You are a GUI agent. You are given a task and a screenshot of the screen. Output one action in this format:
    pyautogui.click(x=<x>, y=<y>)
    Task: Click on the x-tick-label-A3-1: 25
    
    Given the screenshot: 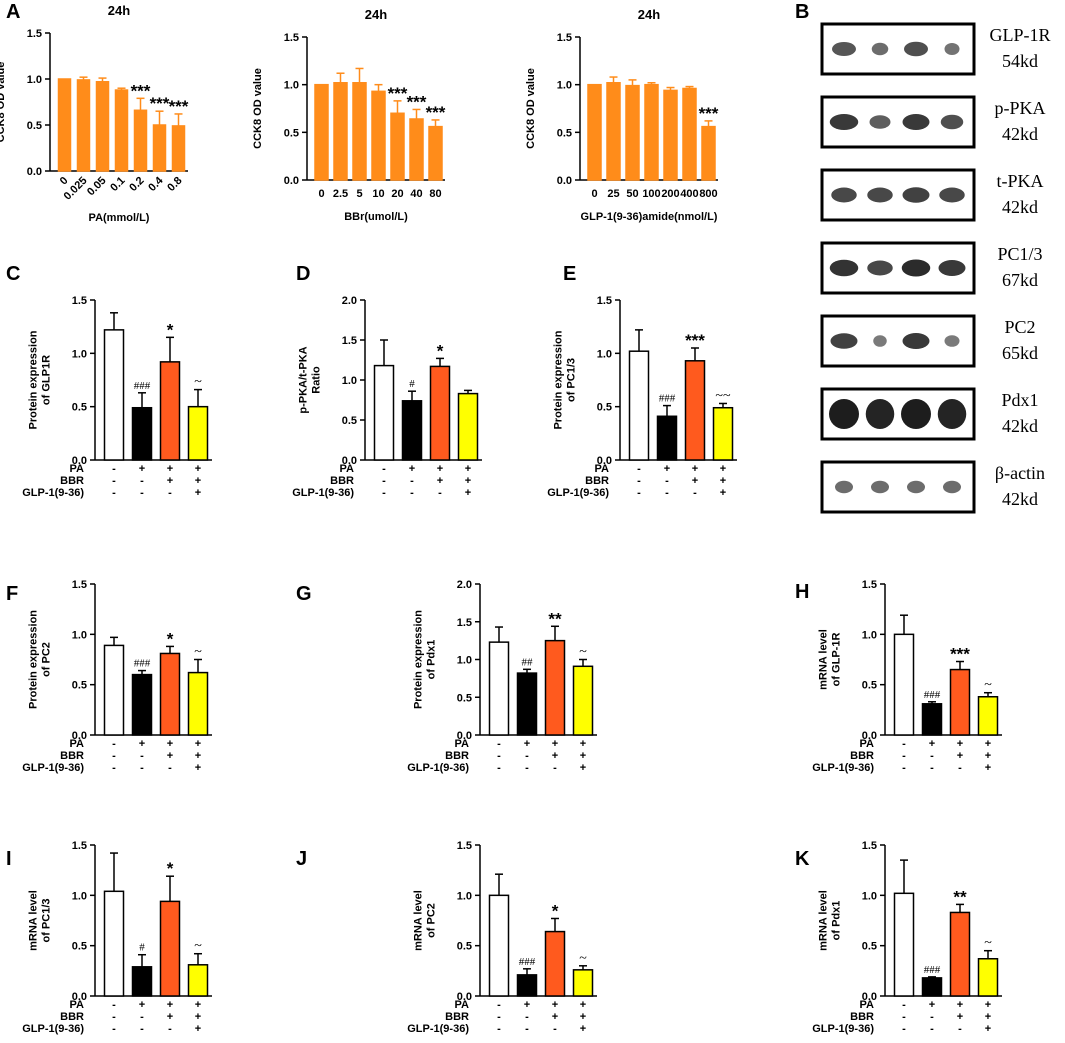 What is the action you would take?
    pyautogui.click(x=613, y=194)
    